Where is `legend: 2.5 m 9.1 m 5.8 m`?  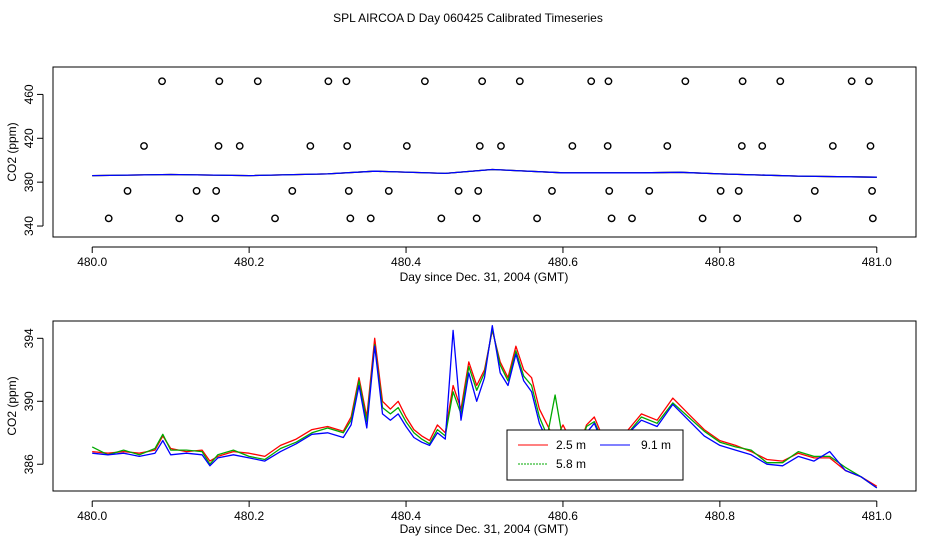
legend: 2.5 m 9.1 m 5.8 m is located at coordinates (595, 455).